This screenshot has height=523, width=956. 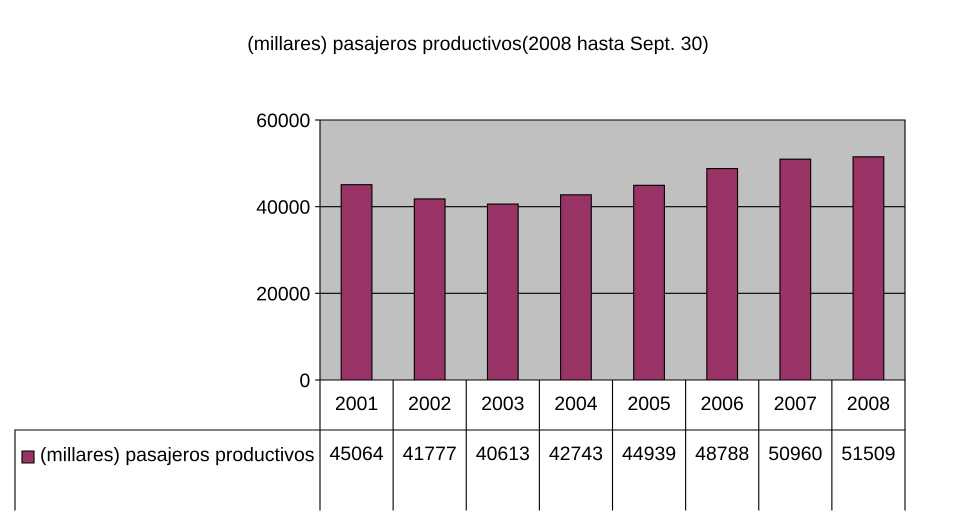 What do you see at coordinates (503, 403) in the screenshot?
I see `x-tick-label: 2003` at bounding box center [503, 403].